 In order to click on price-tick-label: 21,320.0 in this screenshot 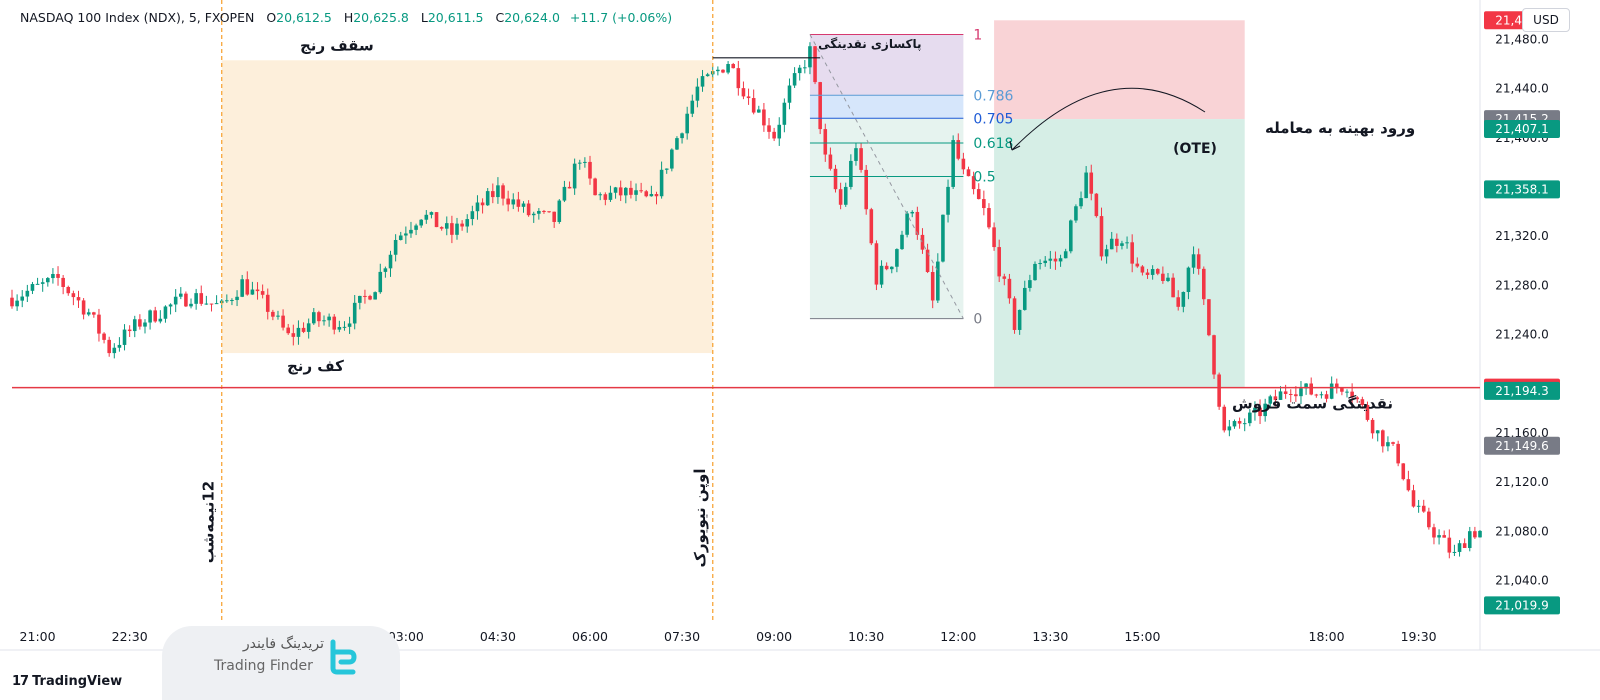, I will do `click(1521, 236)`.